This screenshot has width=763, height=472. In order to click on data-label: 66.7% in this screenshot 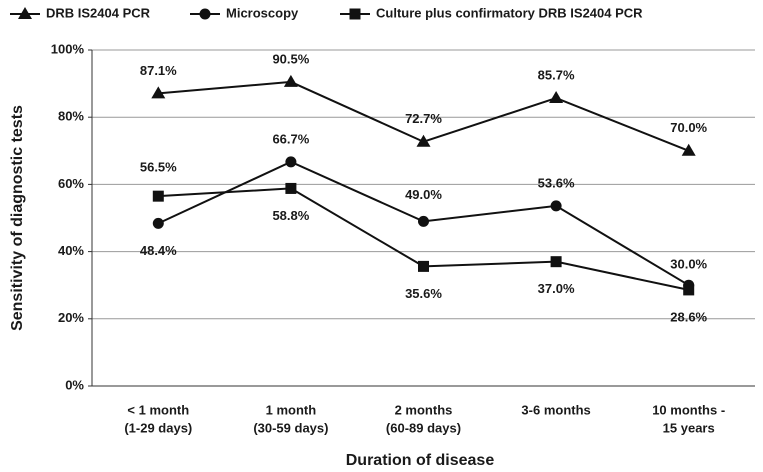, I will do `click(290, 138)`.